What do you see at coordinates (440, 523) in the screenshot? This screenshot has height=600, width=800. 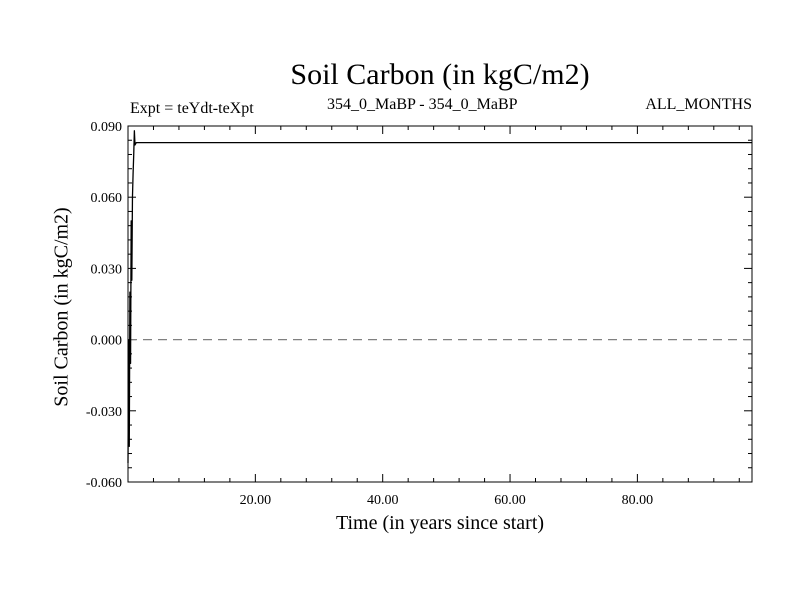 I see `x-axis-title: Time (in years since start)` at bounding box center [440, 523].